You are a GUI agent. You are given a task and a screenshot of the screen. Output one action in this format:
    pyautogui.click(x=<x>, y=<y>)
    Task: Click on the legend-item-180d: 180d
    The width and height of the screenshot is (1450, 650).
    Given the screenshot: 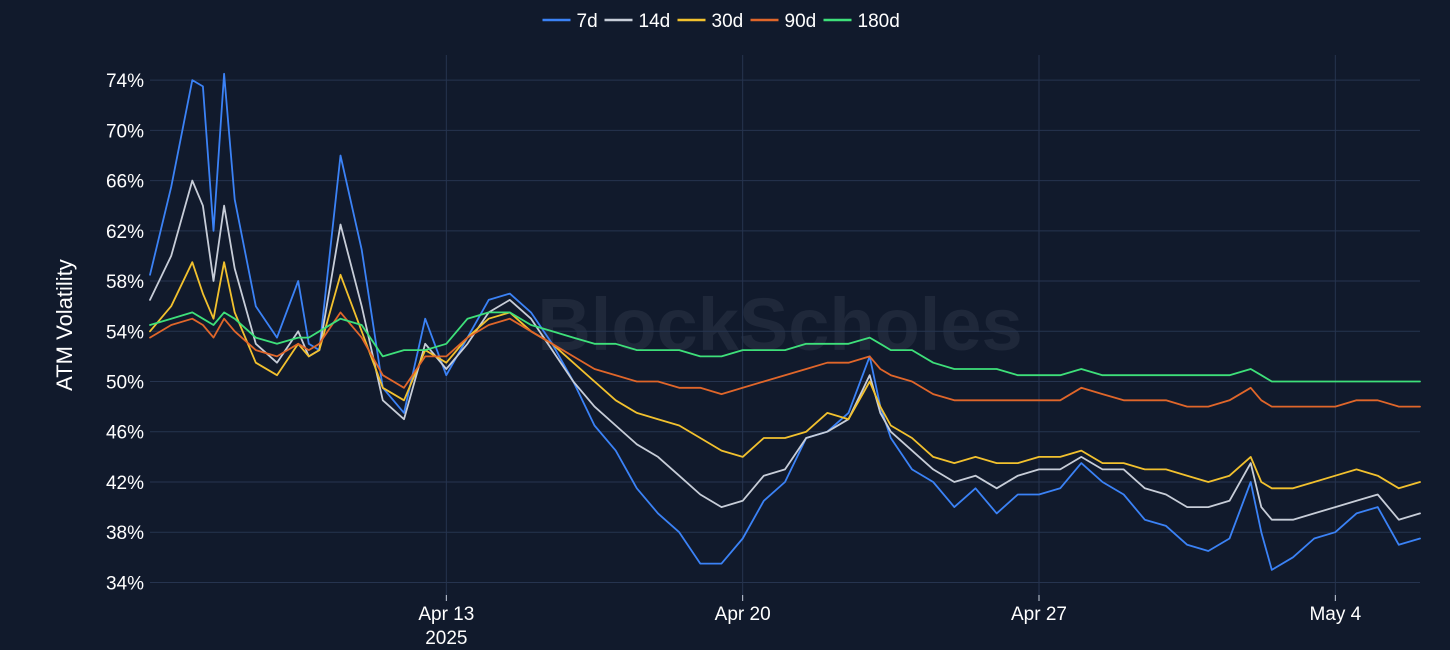 What is the action you would take?
    pyautogui.click(x=861, y=21)
    